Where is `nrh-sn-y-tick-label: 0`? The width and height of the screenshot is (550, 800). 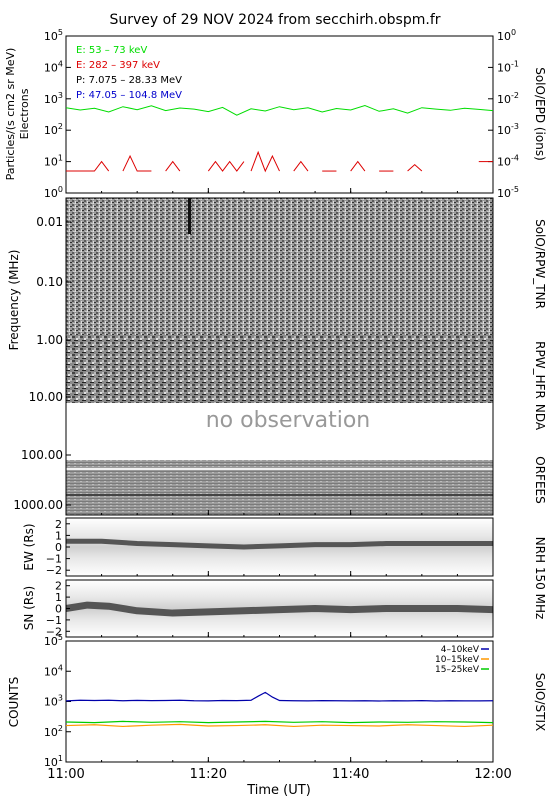
nrh-sn-y-tick-label: 0 is located at coordinates (58, 609).